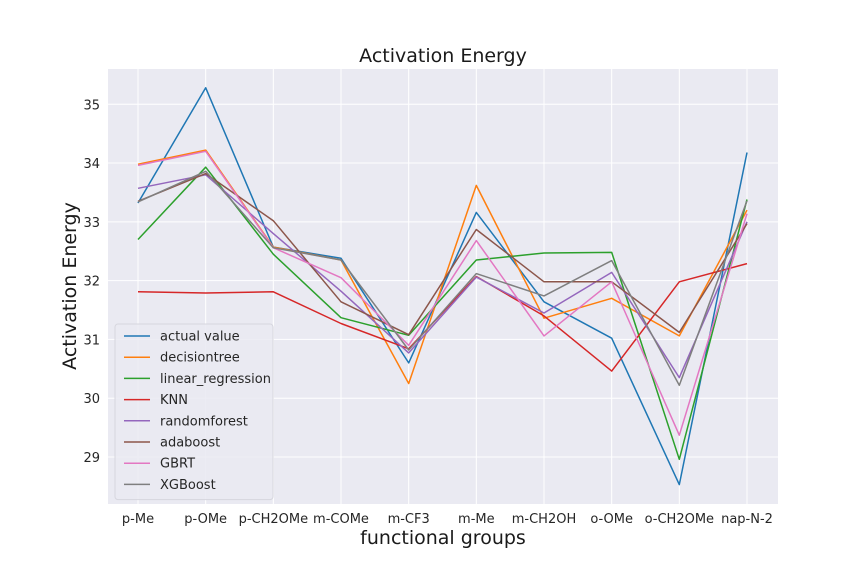 The image size is (864, 576). I want to click on legend-box, so click(194, 412).